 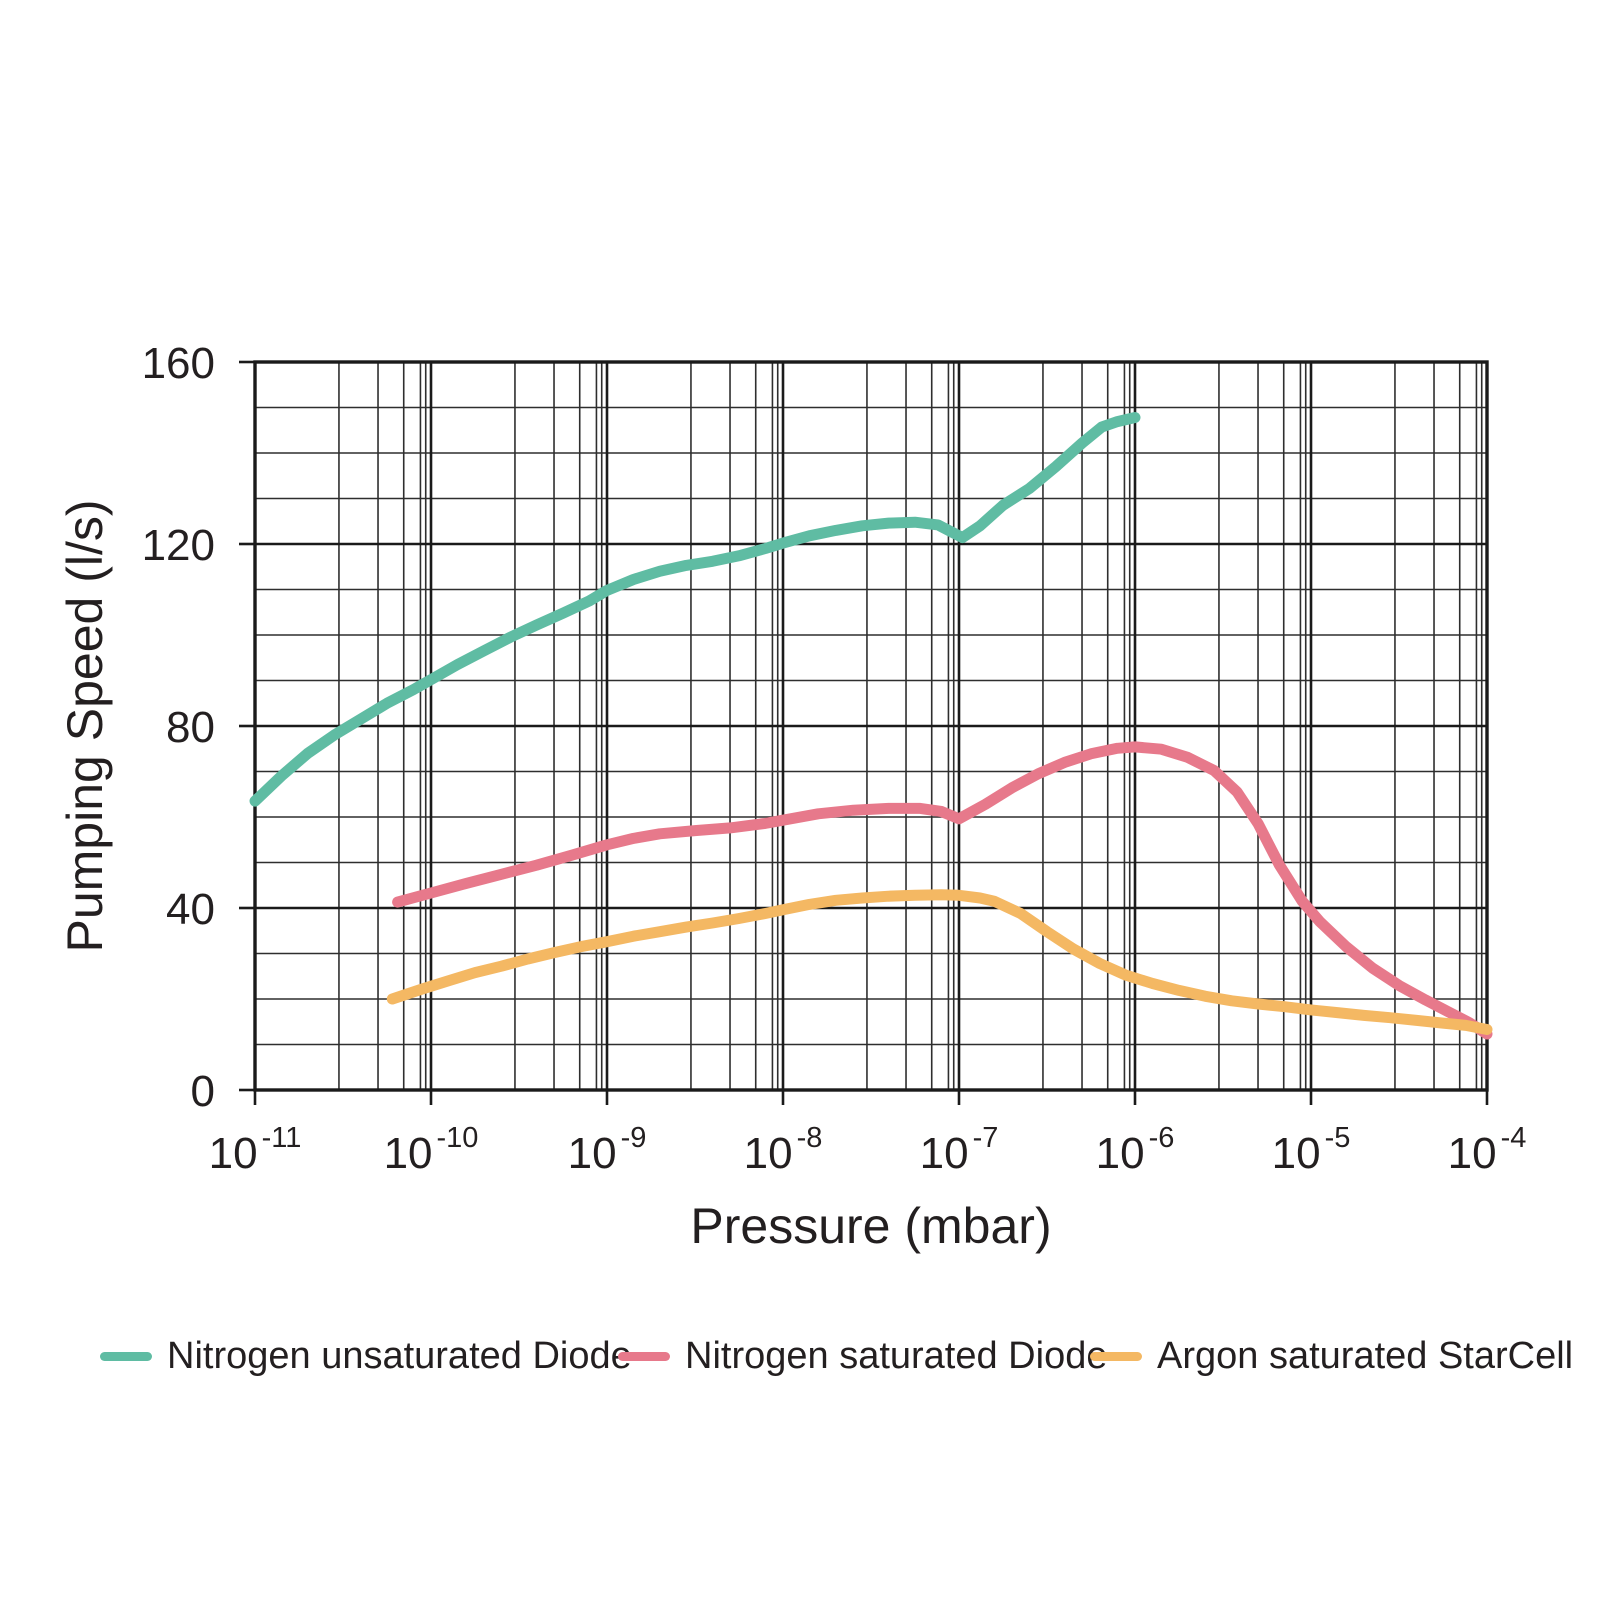 What do you see at coordinates (1311, 1150) in the screenshot?
I see `x-tick-label: 10 -5` at bounding box center [1311, 1150].